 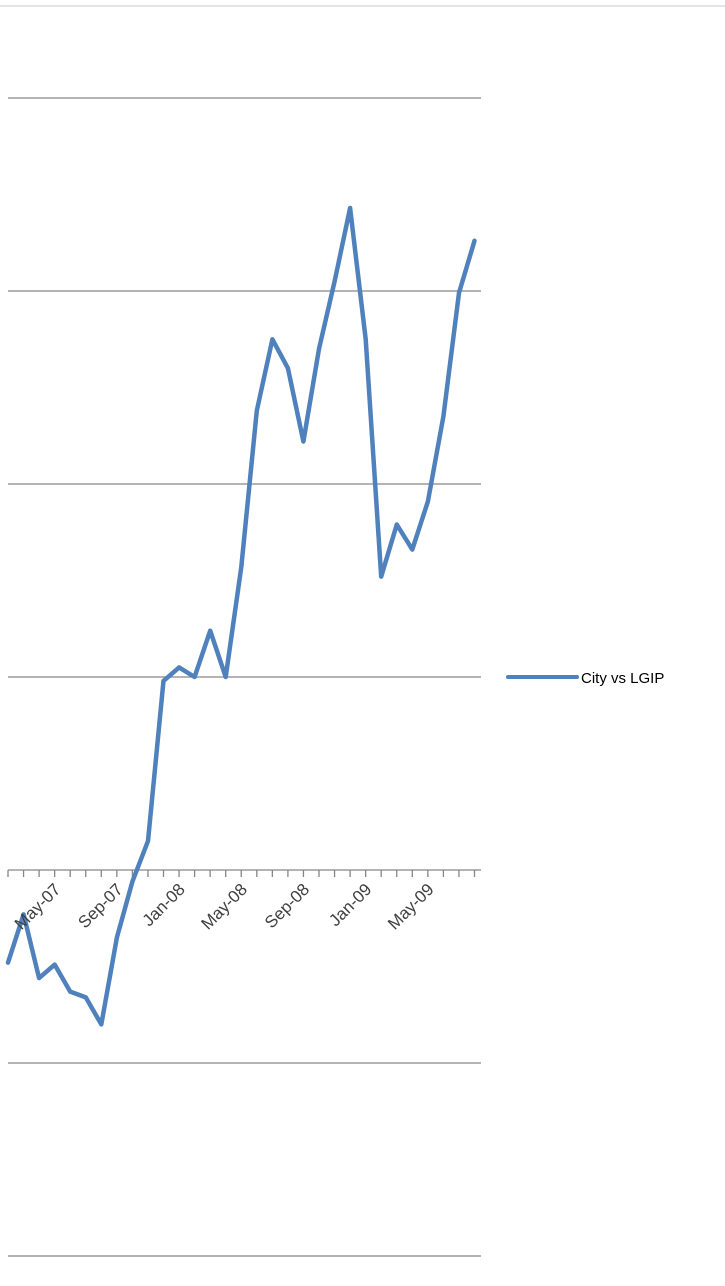 What do you see at coordinates (287, 906) in the screenshot?
I see `x-tick-label: Sep-08` at bounding box center [287, 906].